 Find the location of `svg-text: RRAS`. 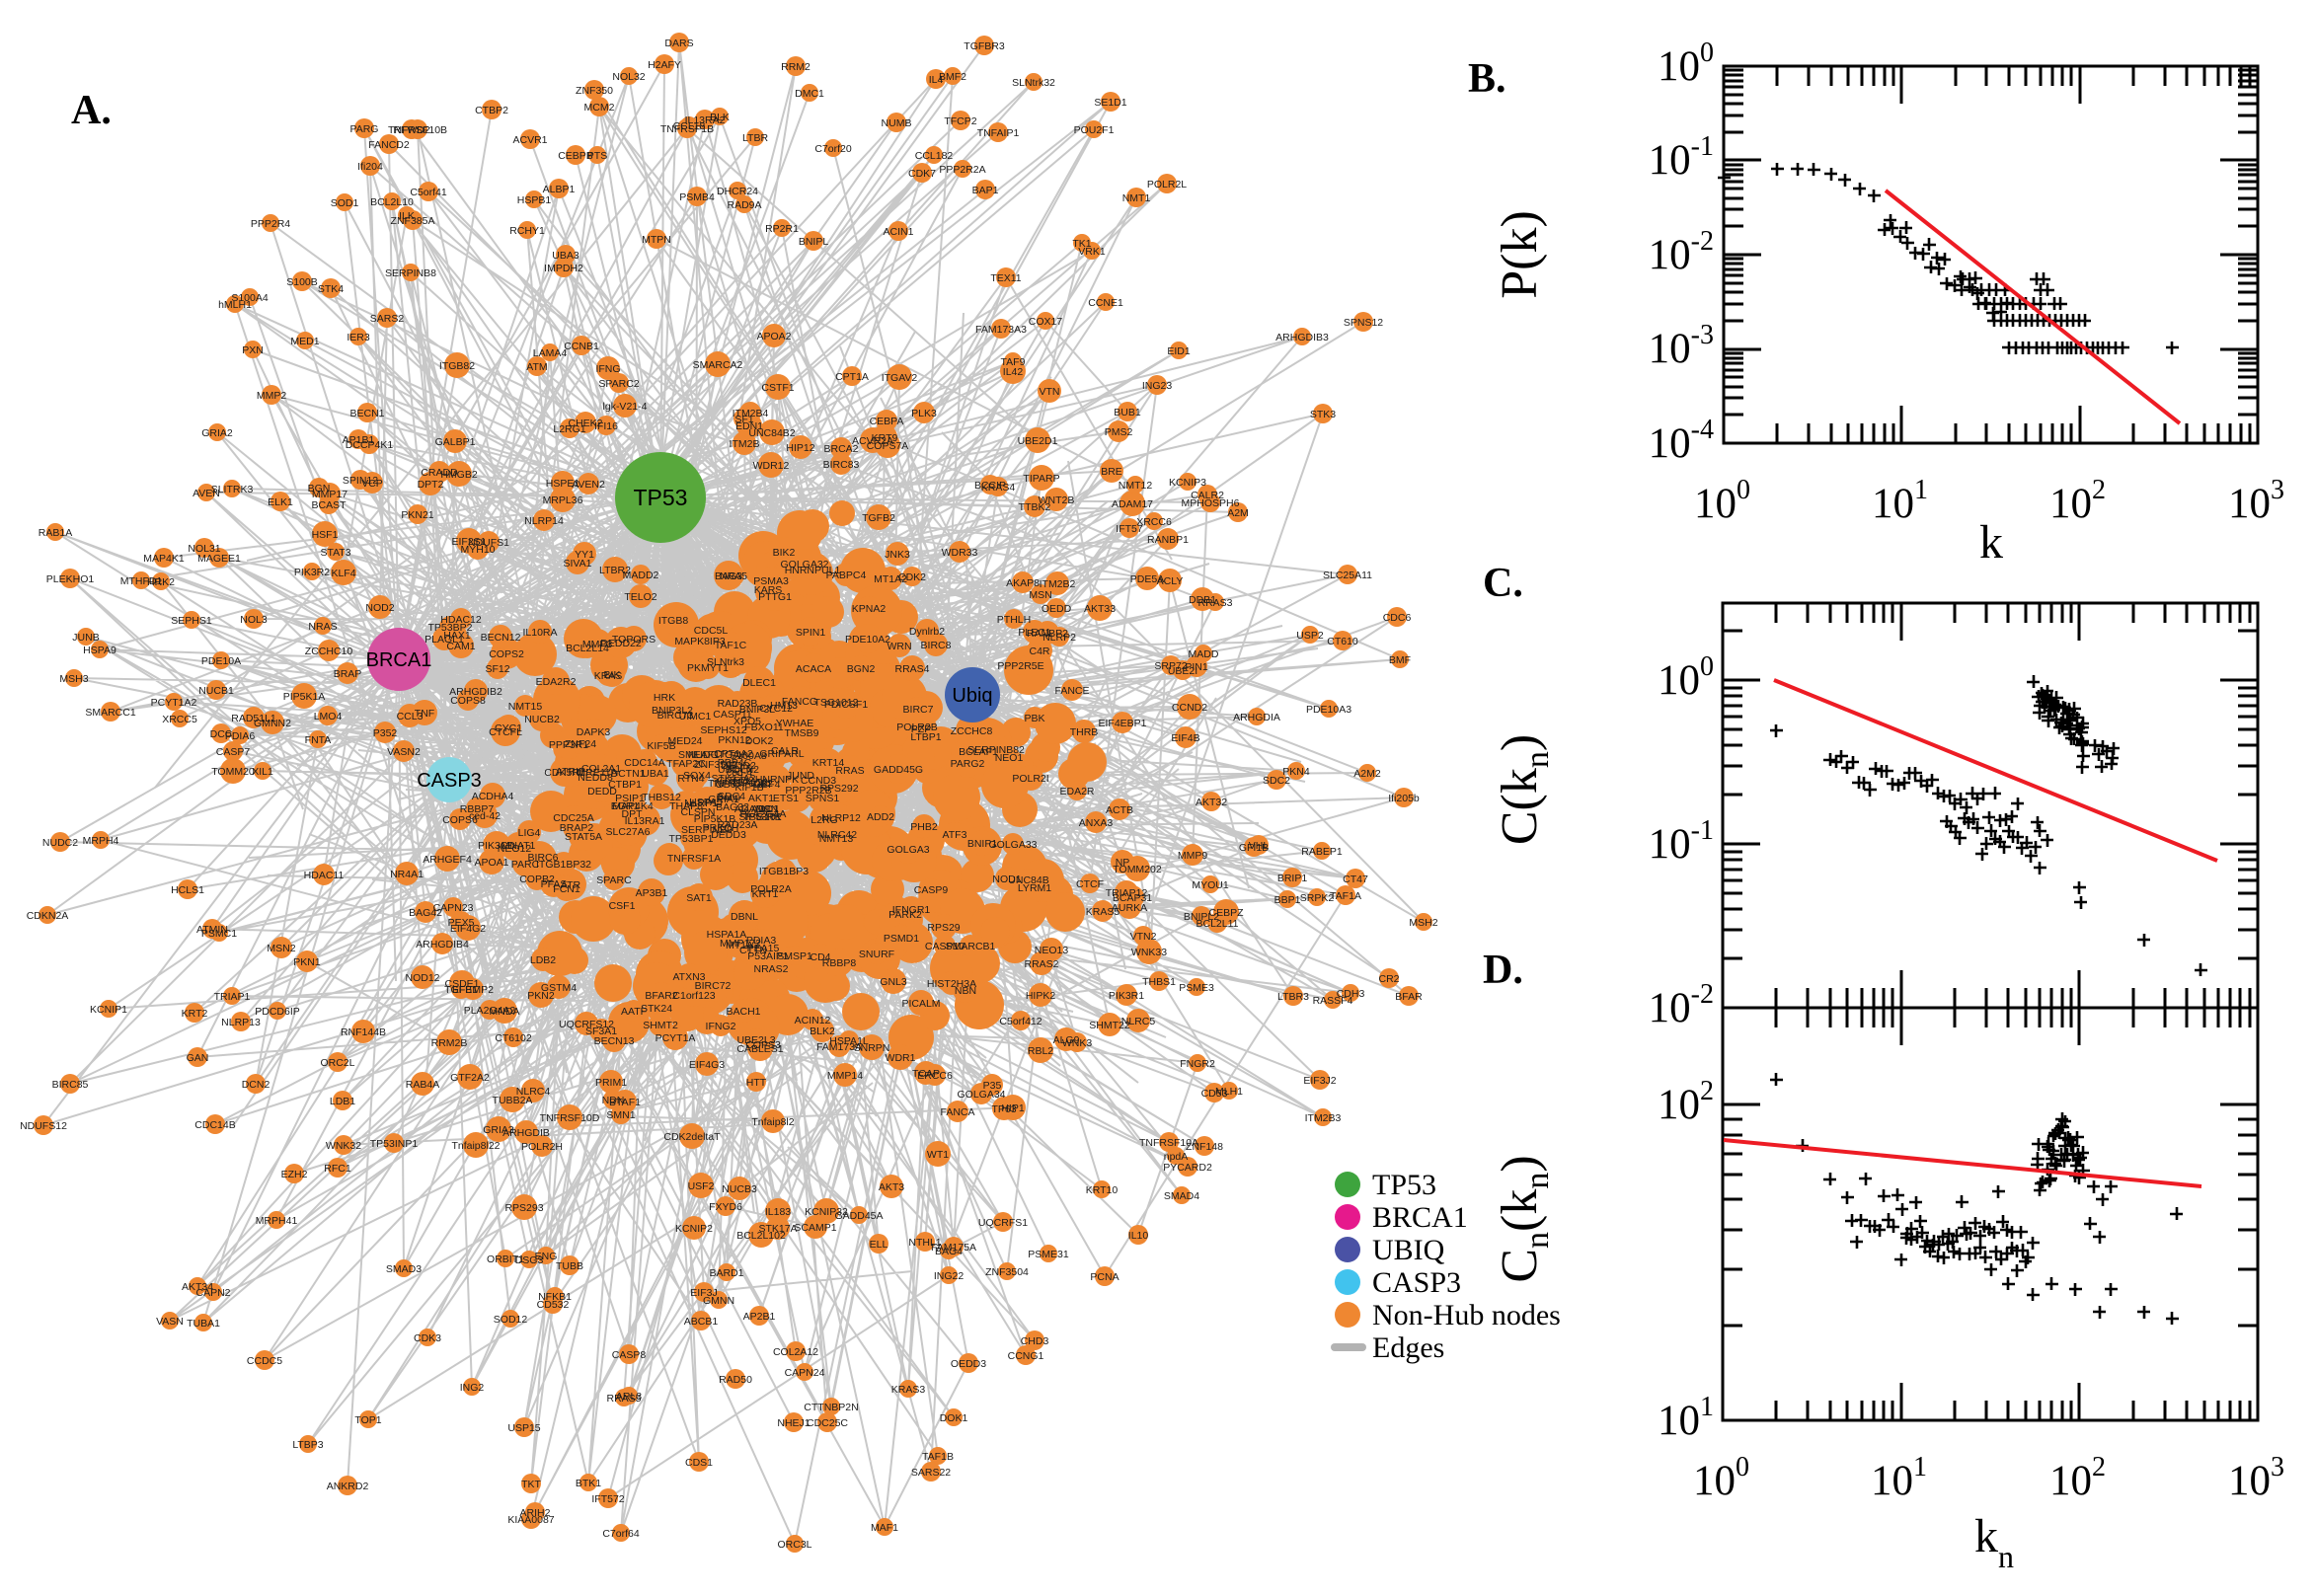

svg-text: RRAS is located at coordinates (849, 771).